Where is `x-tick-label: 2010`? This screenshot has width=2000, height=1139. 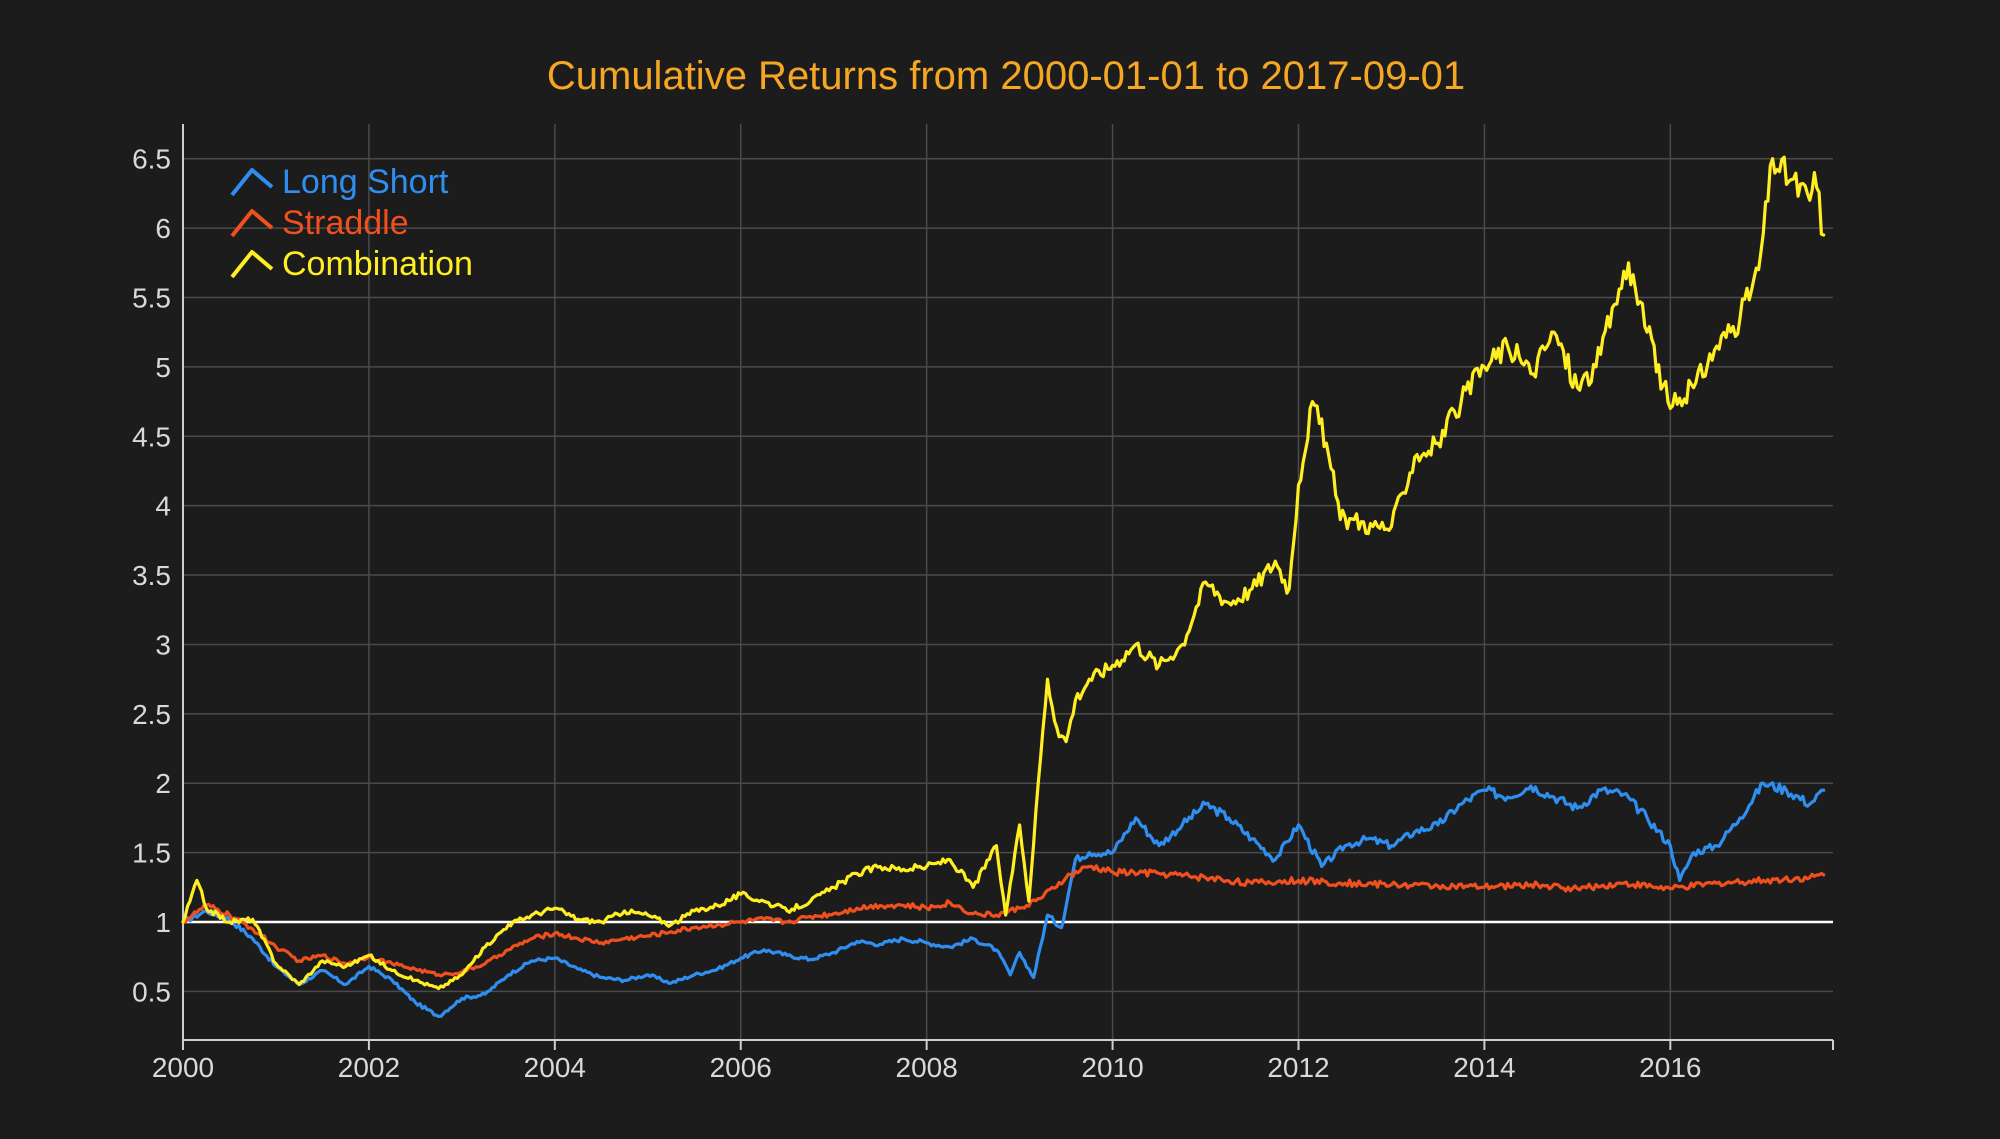 x-tick-label: 2010 is located at coordinates (1112, 1067).